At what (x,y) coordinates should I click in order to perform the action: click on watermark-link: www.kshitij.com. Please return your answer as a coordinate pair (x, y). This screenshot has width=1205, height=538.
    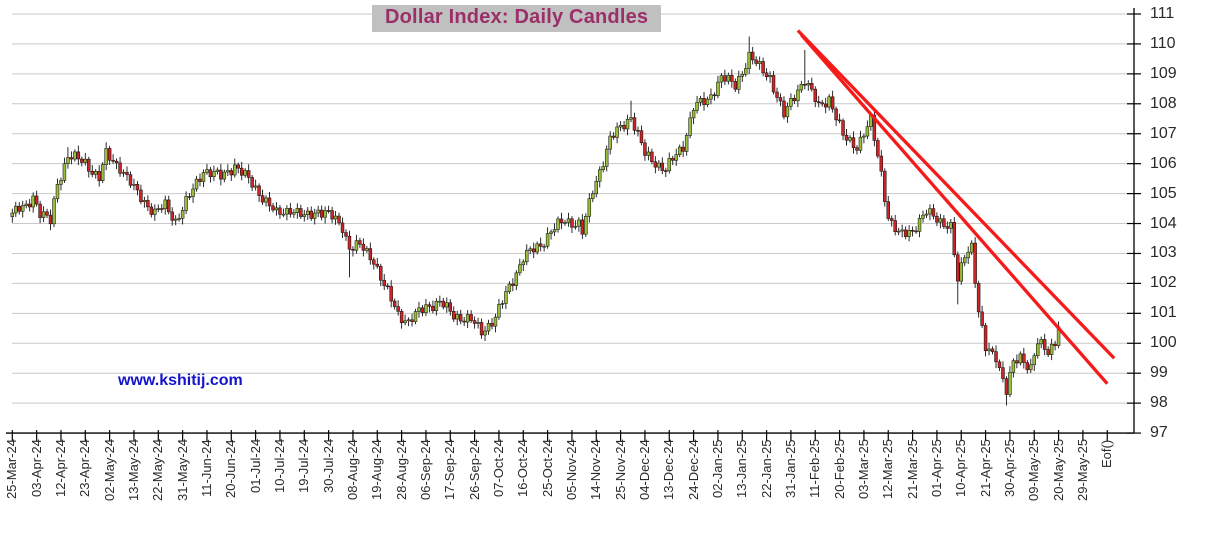
    Looking at the image, I should click on (180, 380).